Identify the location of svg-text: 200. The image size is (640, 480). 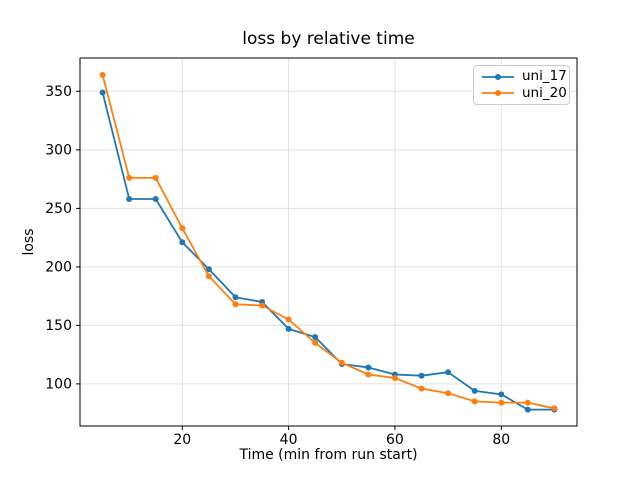
(58, 267).